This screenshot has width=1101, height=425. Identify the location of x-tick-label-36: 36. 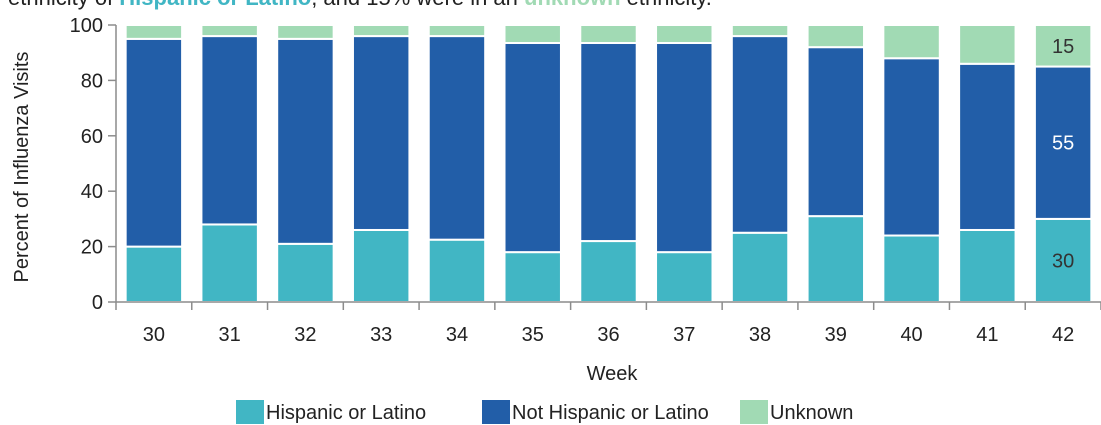
(608, 335).